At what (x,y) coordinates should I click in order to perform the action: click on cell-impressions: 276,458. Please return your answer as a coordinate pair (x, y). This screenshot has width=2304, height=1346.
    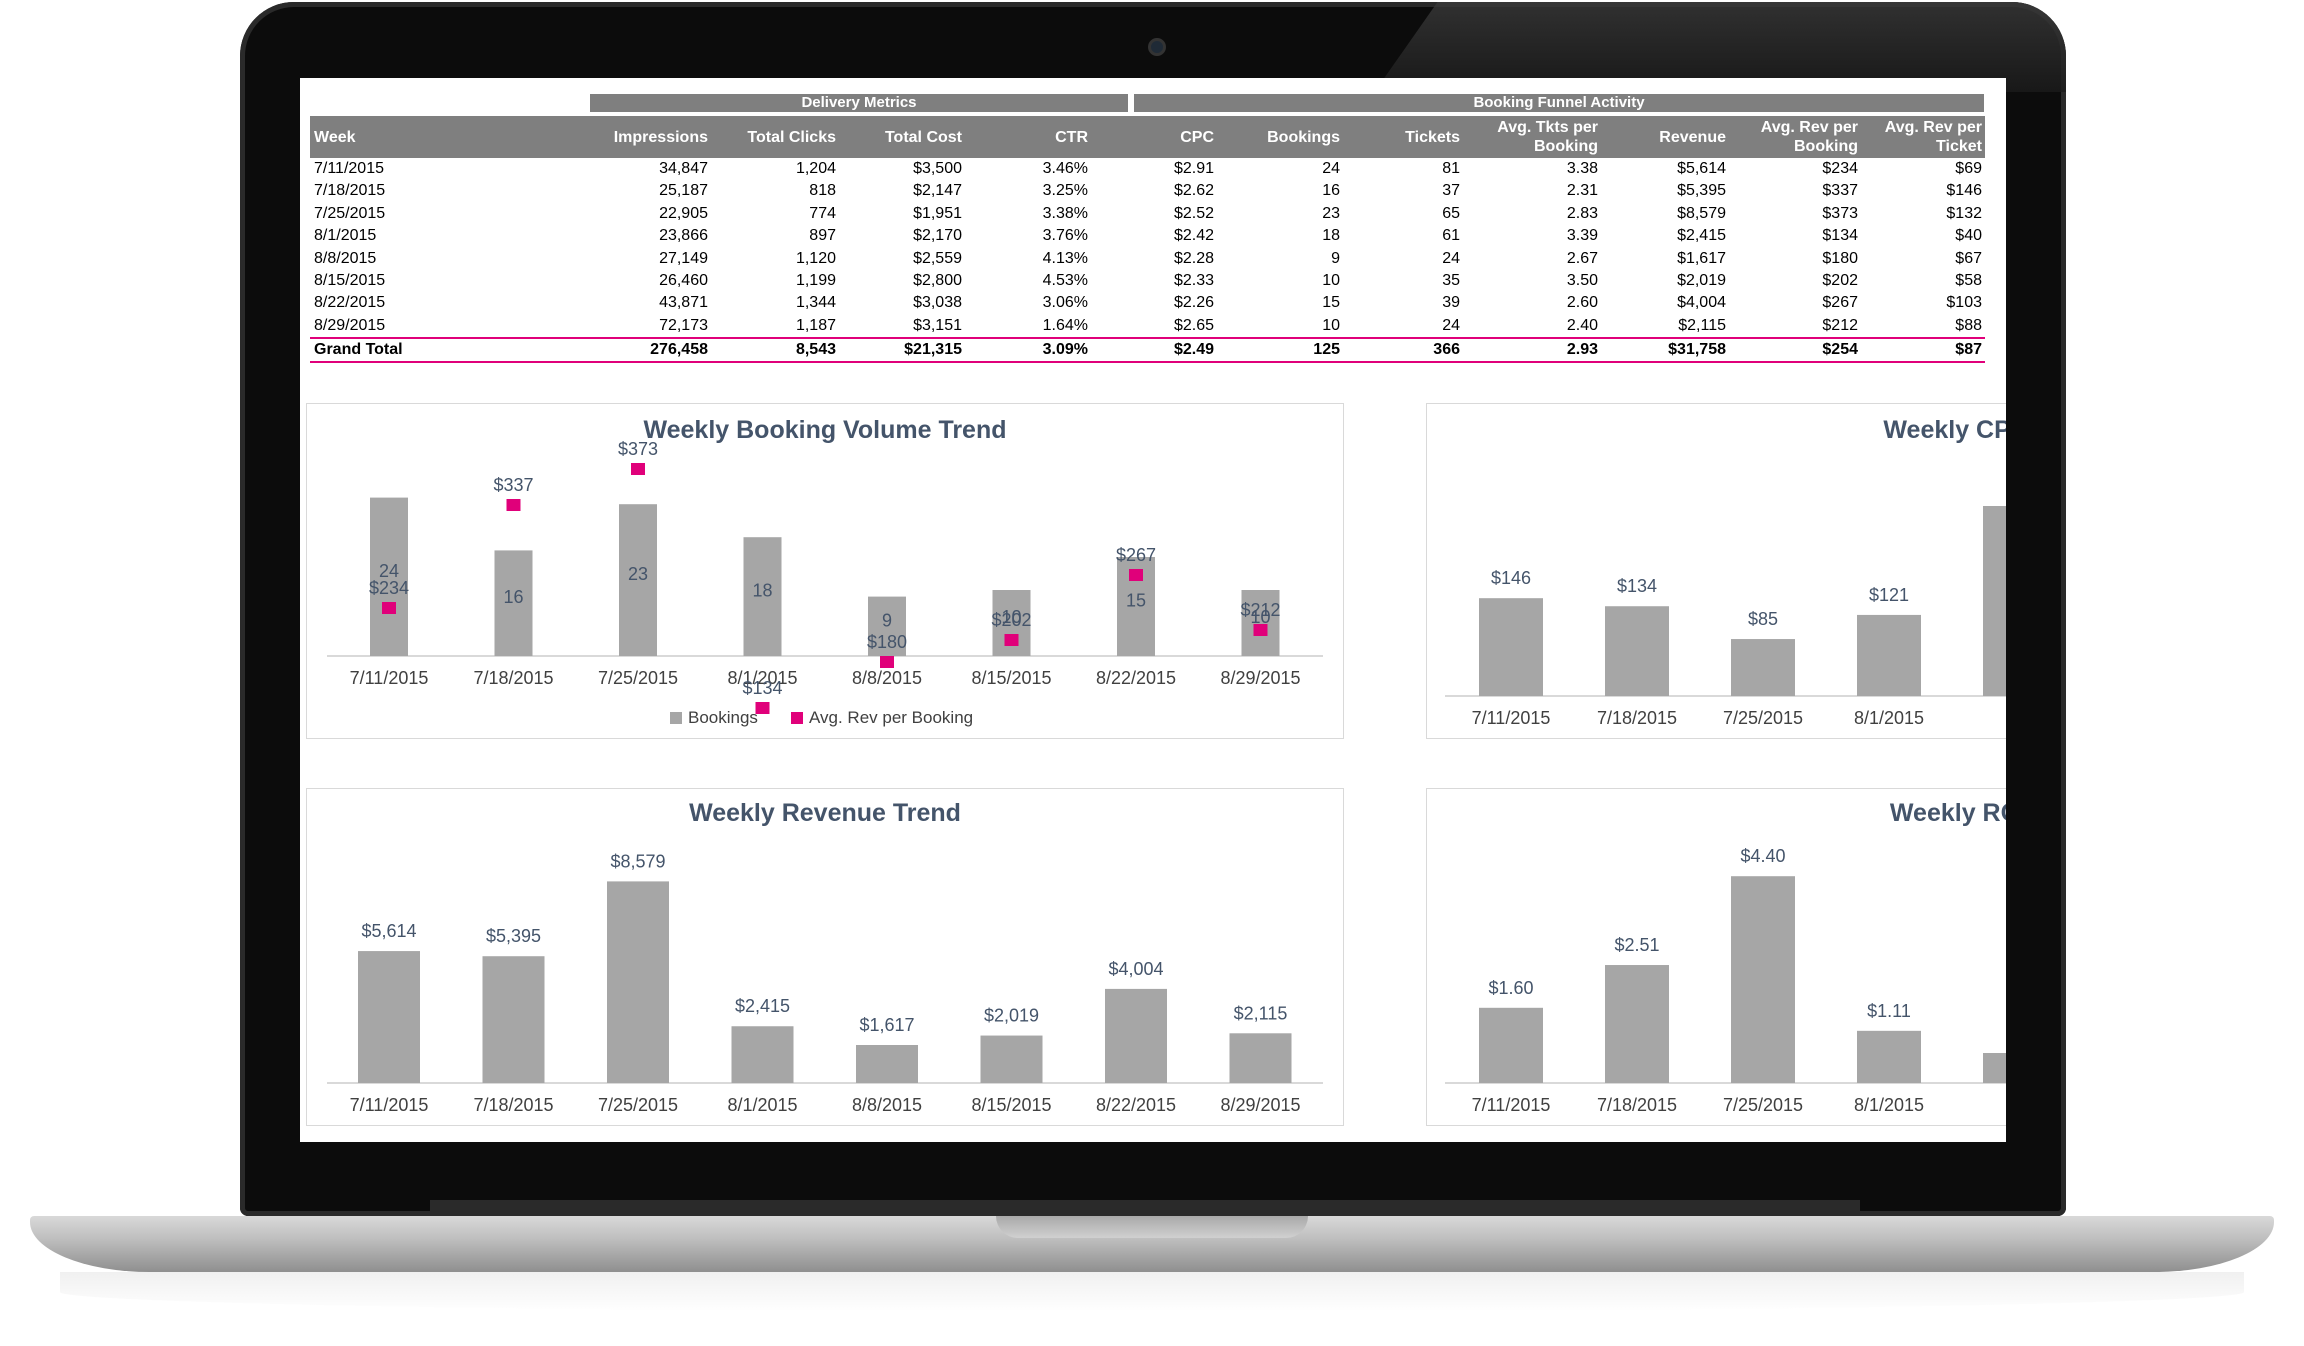
    Looking at the image, I should click on (679, 350).